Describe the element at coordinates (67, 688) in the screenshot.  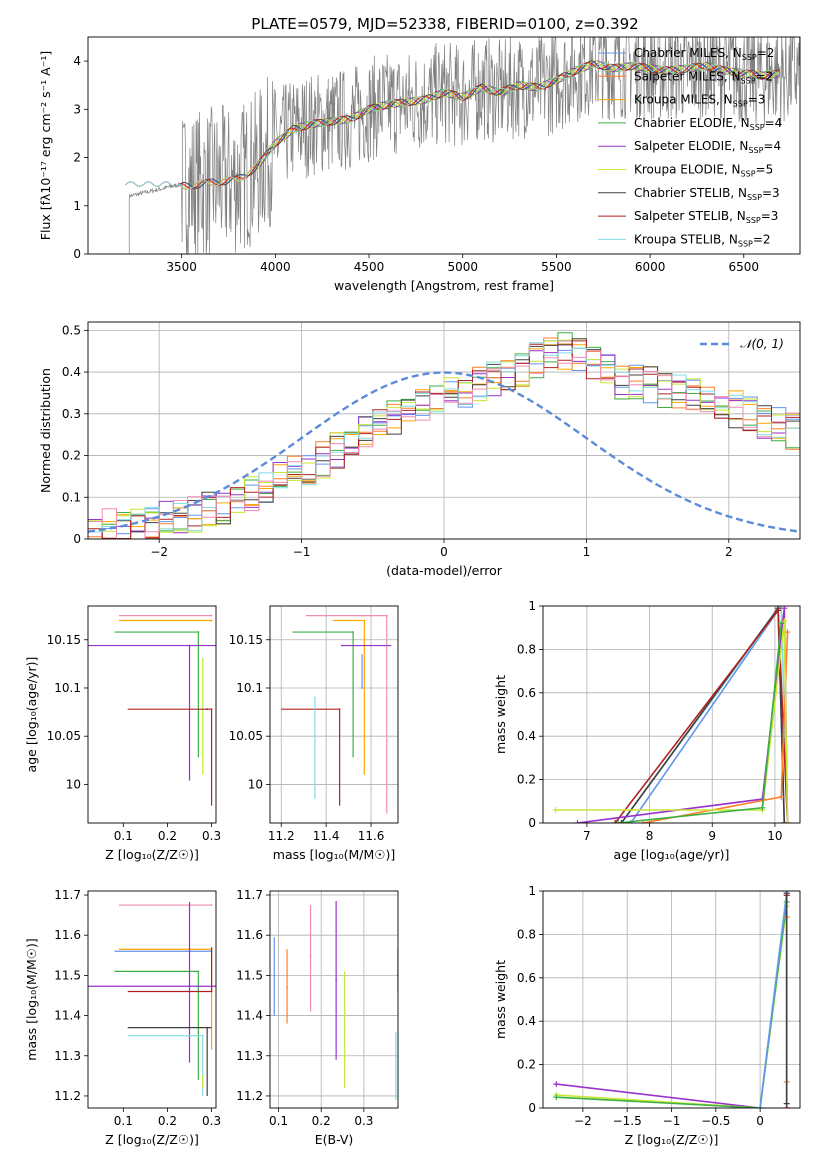
I see `y-tick-label: 10.1` at that location.